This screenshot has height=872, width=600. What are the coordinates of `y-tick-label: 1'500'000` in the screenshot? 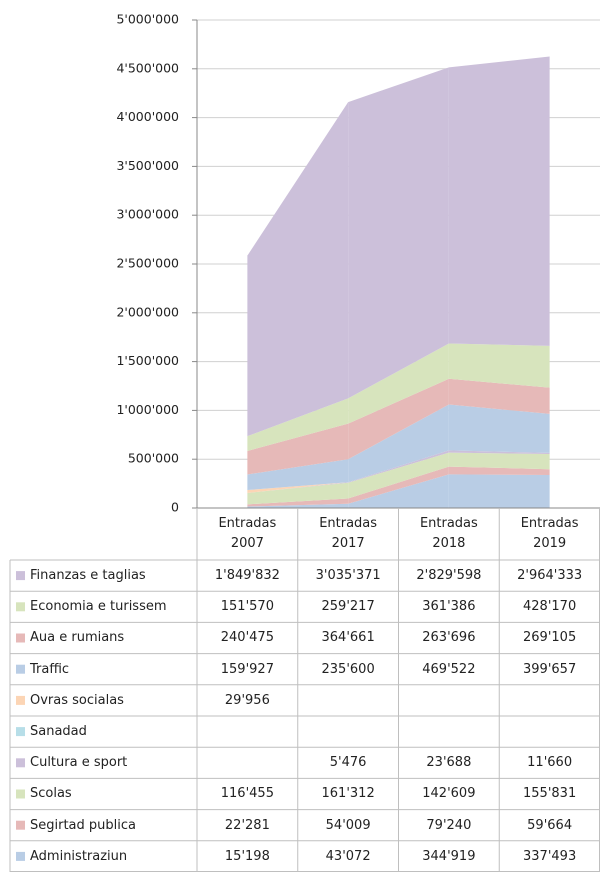 It's located at (147, 360).